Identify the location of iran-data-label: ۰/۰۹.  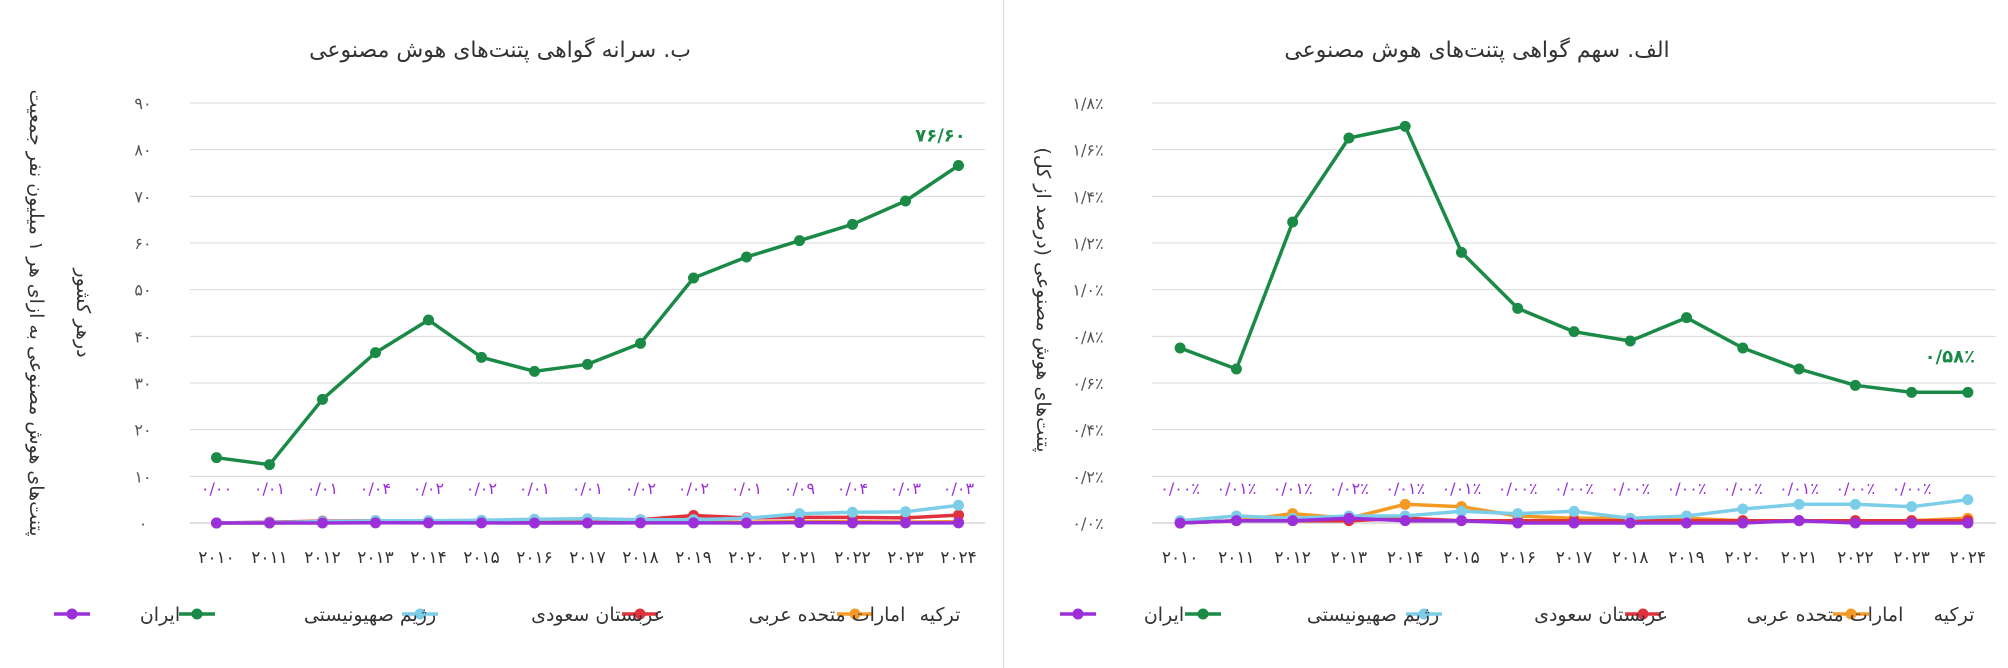
(799, 488).